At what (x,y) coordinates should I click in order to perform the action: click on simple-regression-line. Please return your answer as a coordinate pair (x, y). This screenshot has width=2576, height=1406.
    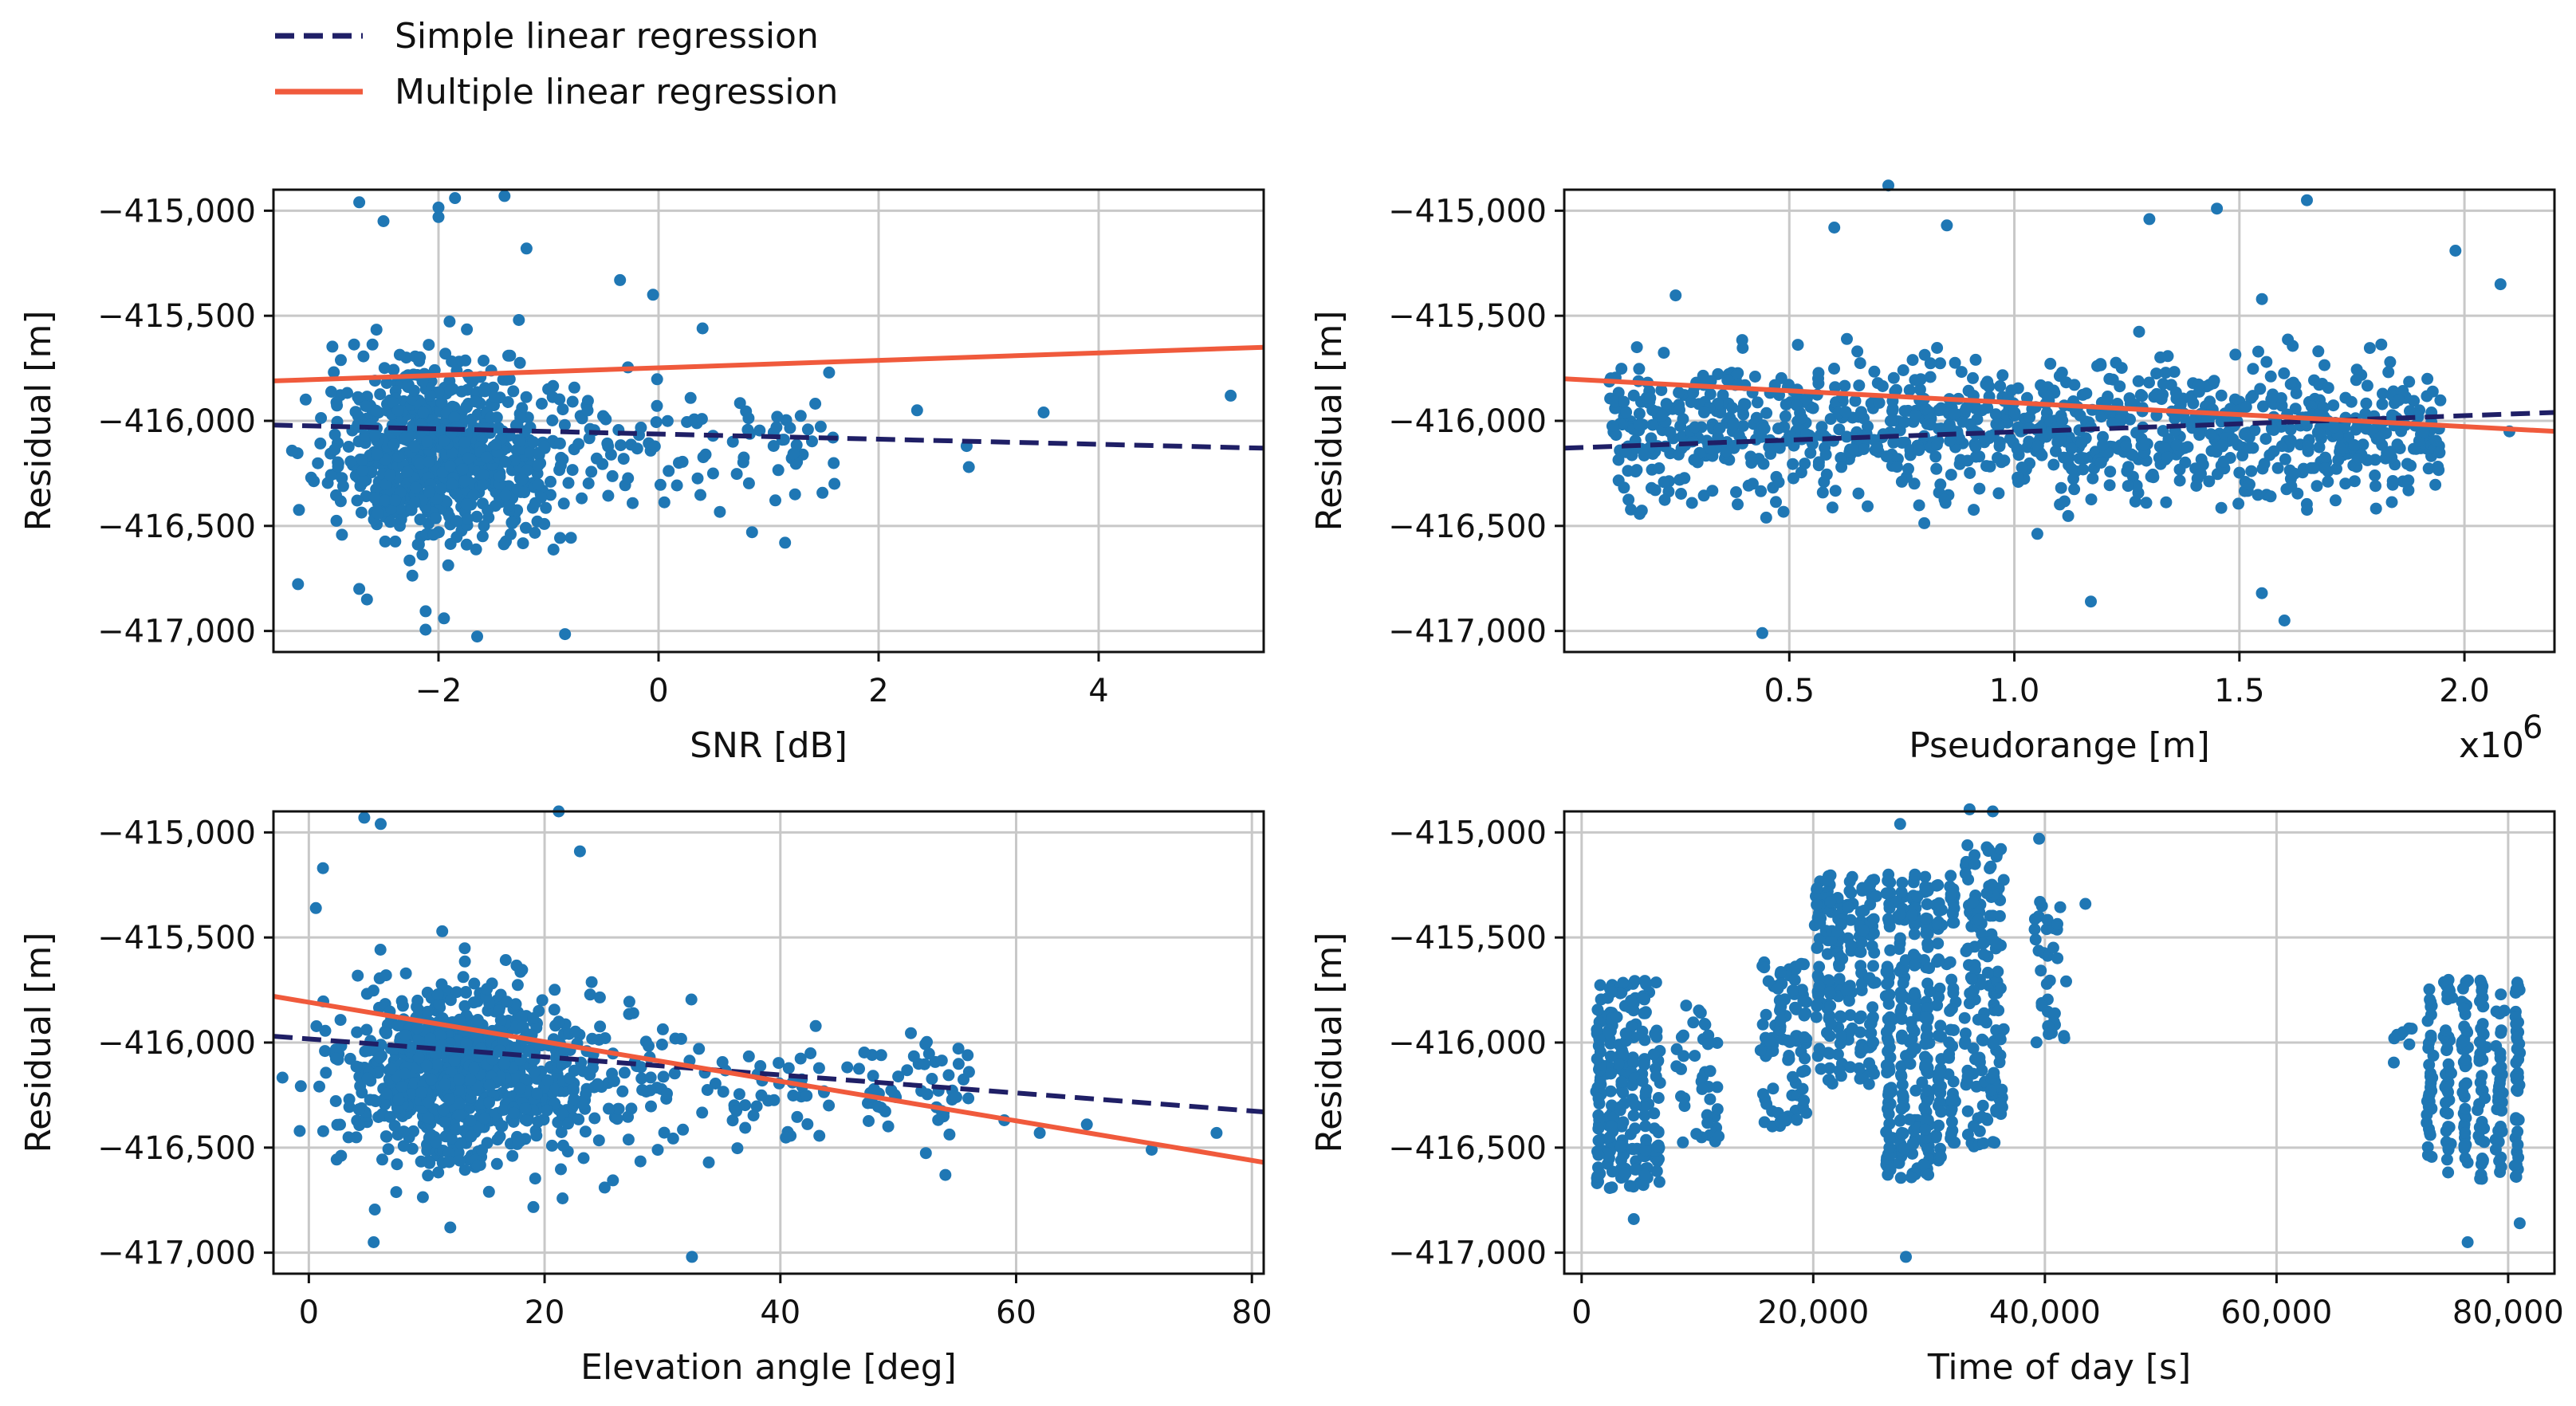
    Looking at the image, I should click on (2059, 430).